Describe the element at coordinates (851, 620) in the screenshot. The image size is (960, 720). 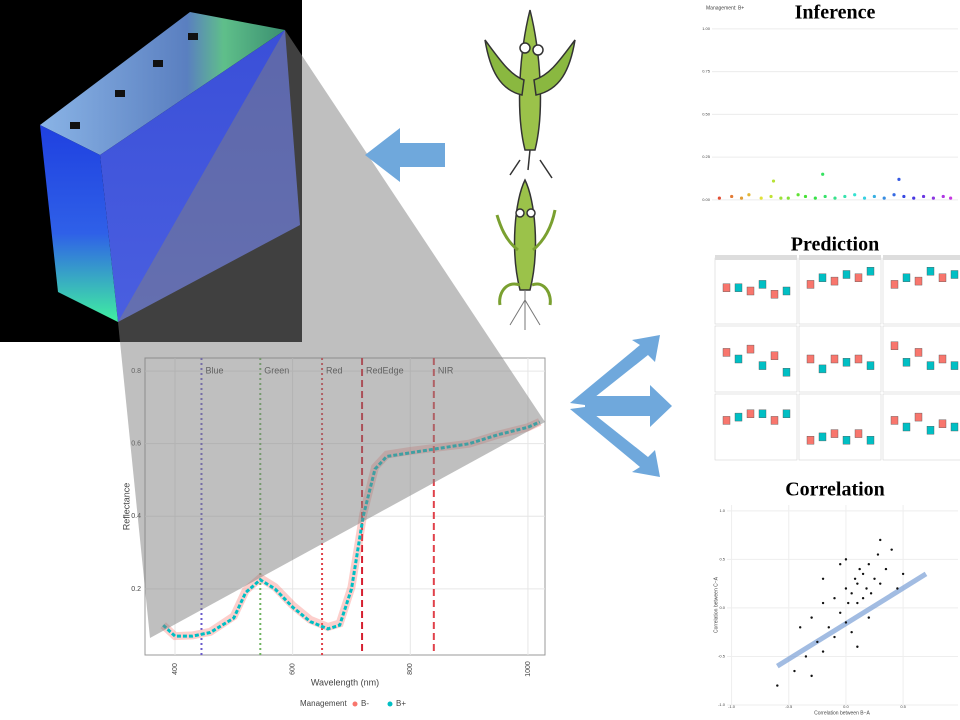
I see `fit-line` at that location.